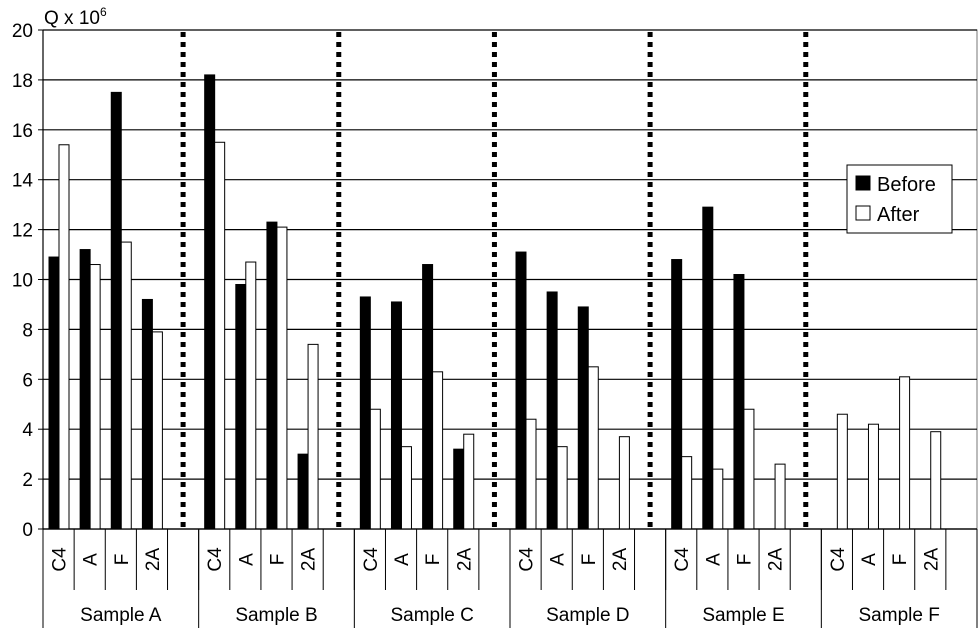 This screenshot has width=980, height=630. I want to click on x-group-label: Sample B, so click(276, 615).